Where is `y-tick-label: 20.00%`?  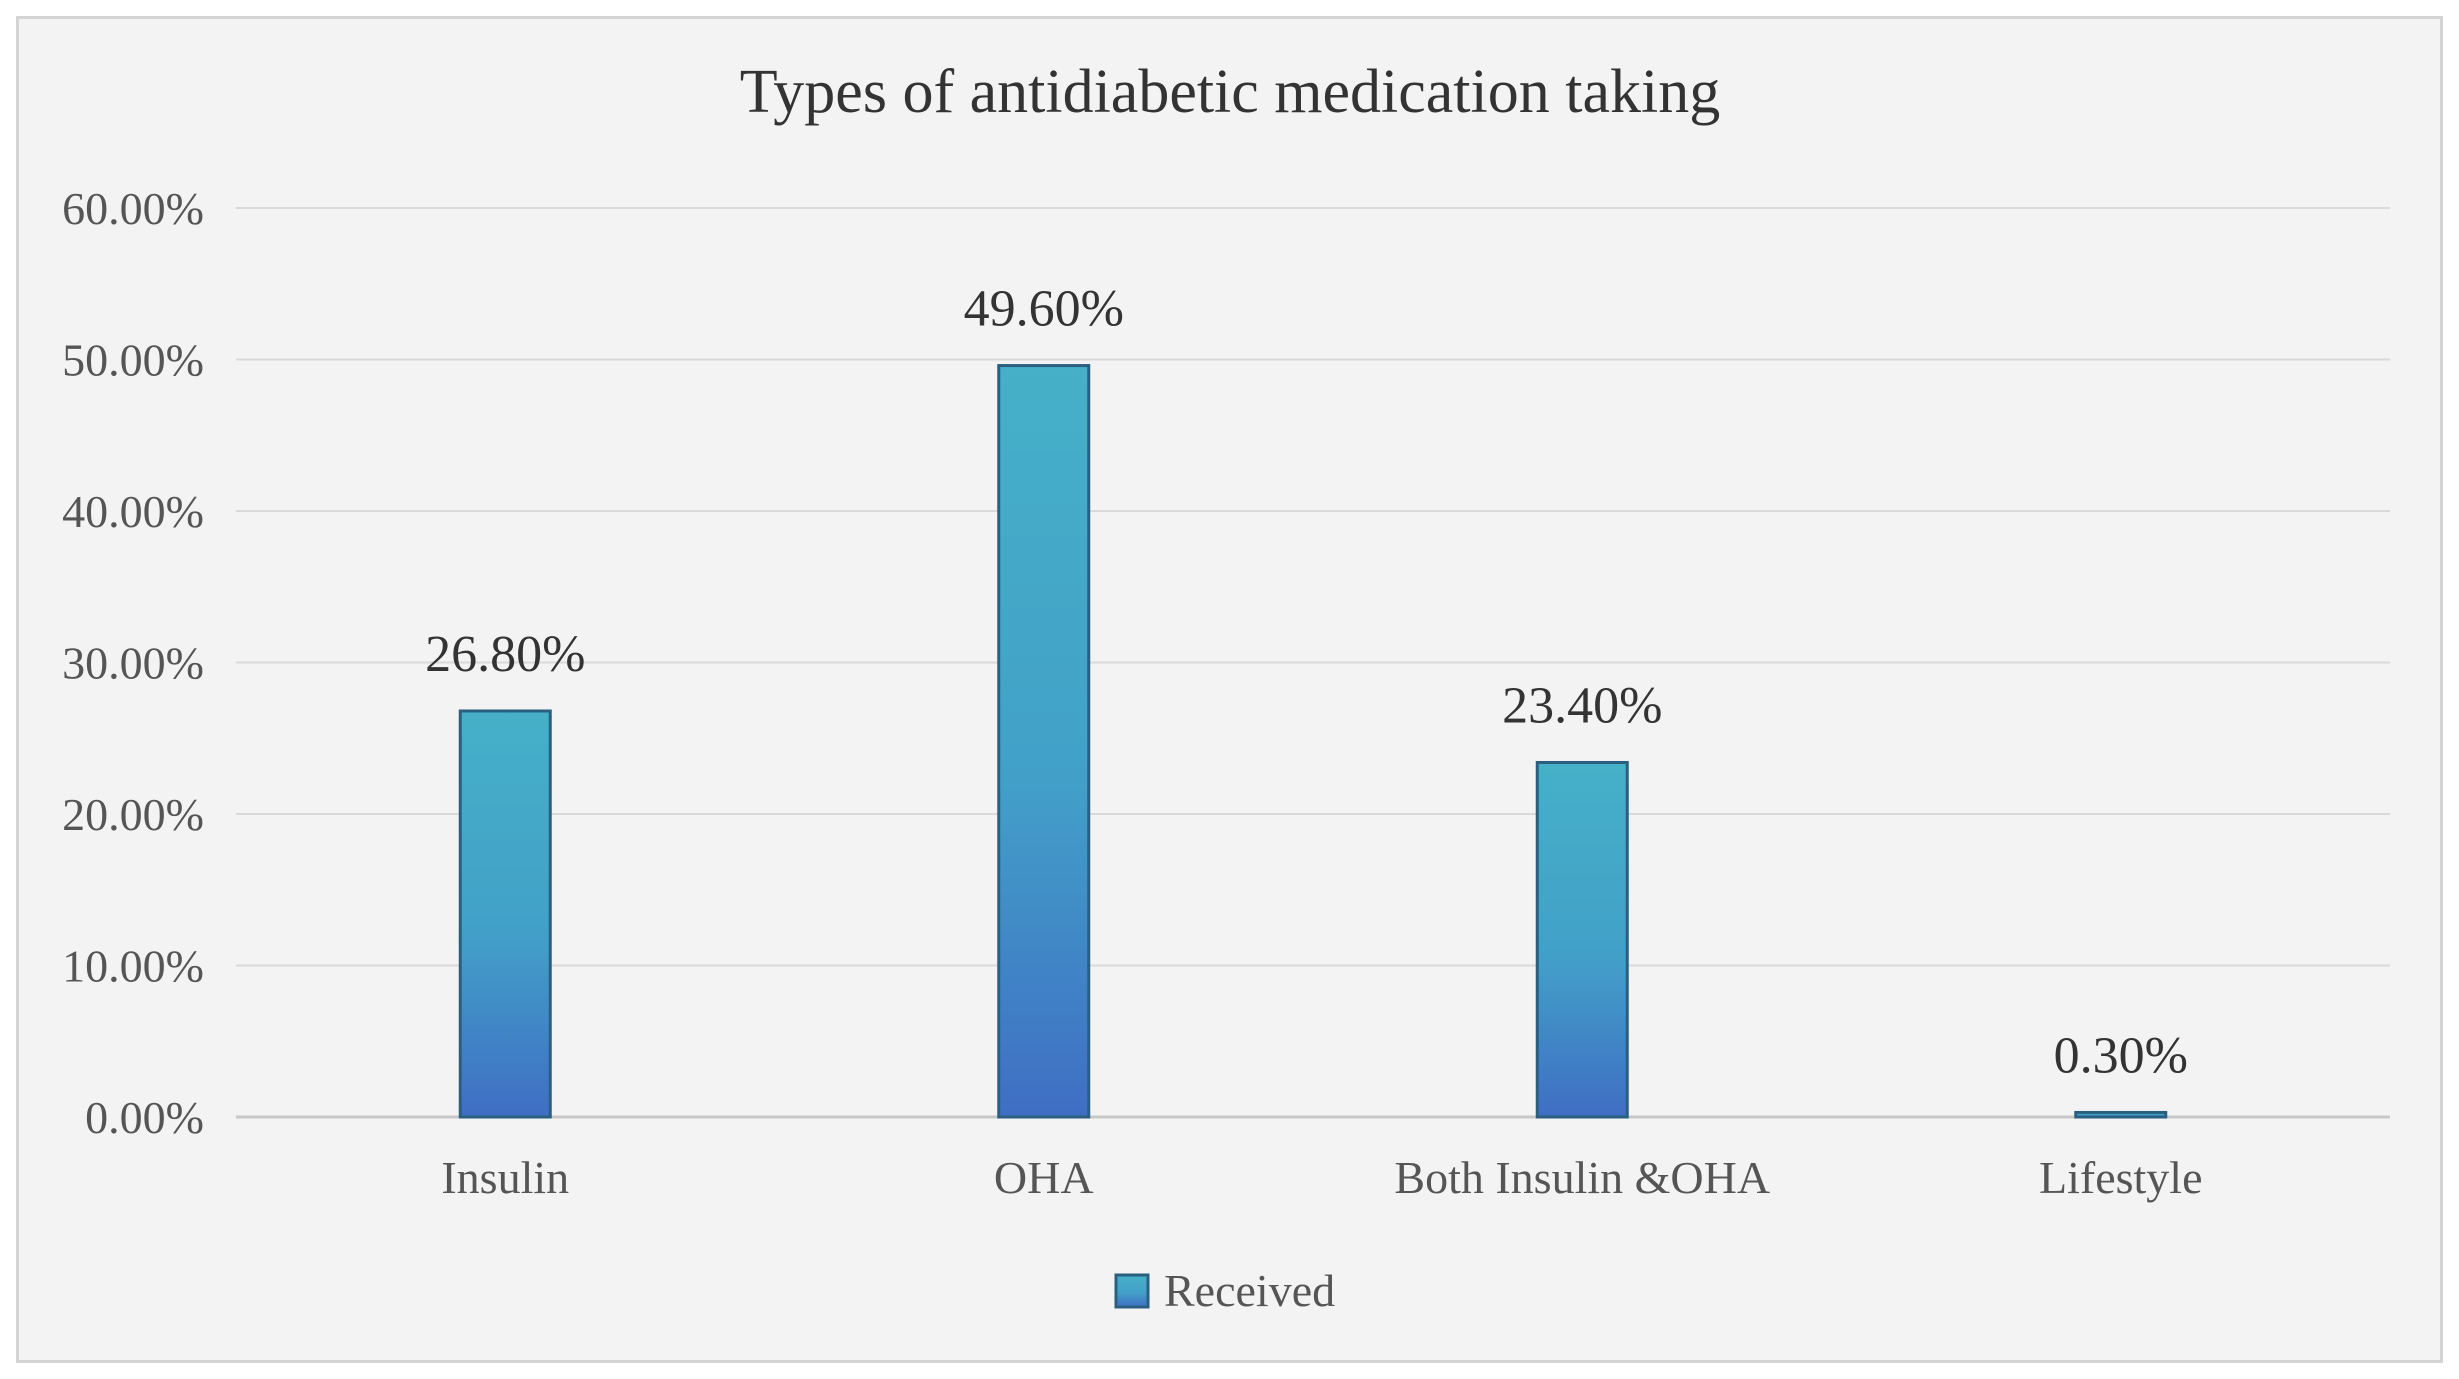 y-tick-label: 20.00% is located at coordinates (133, 814).